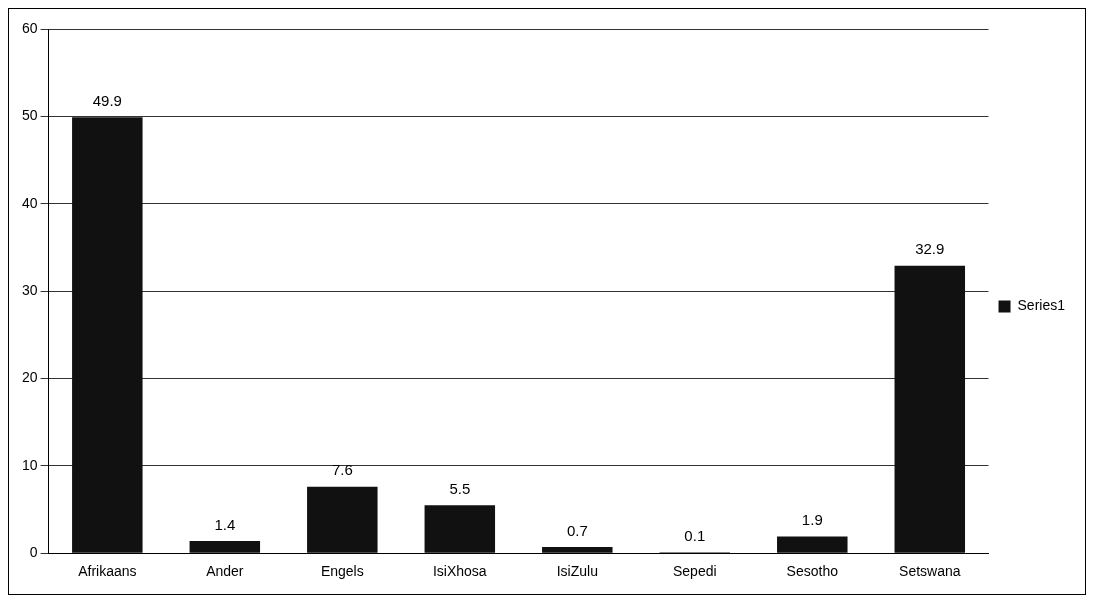 This screenshot has height=607, width=1096. What do you see at coordinates (107, 100) in the screenshot?
I see `data-label: 49.9` at bounding box center [107, 100].